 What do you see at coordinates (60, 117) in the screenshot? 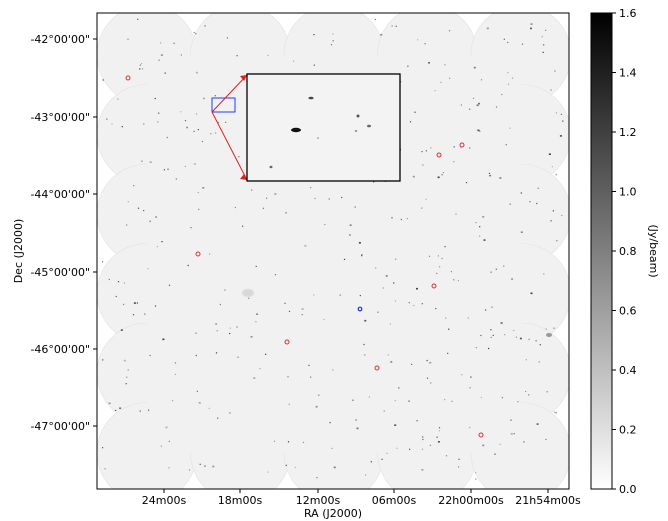
I see `y-tick-label: -43°00'00"` at bounding box center [60, 117].